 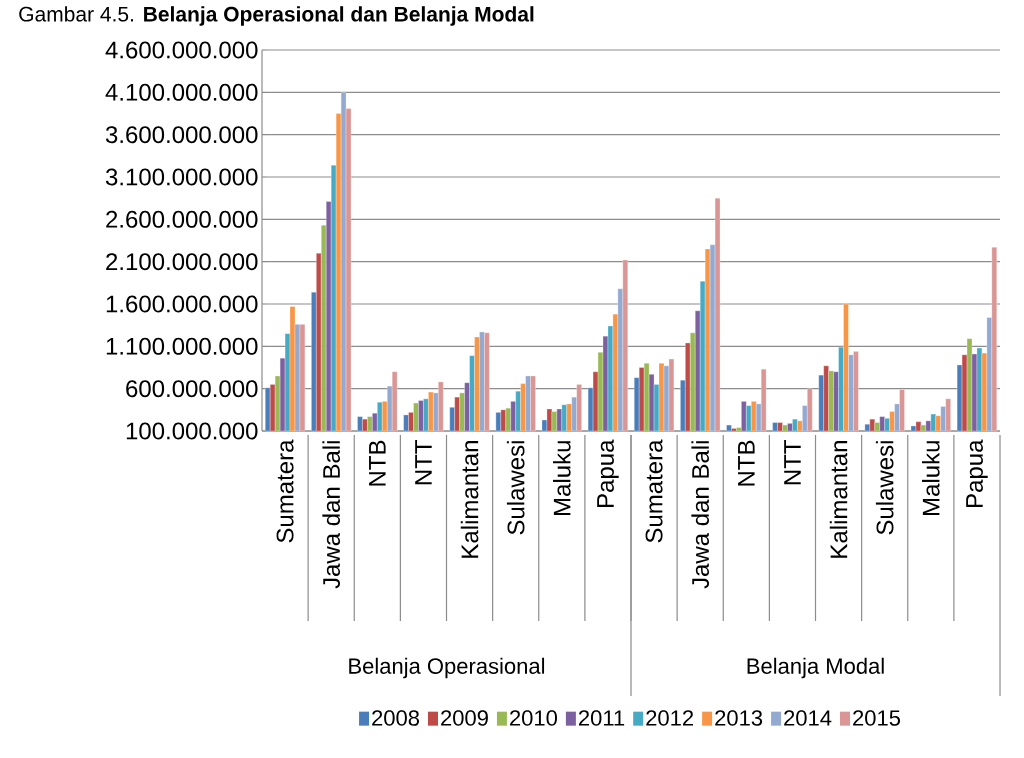 What do you see at coordinates (670, 718) in the screenshot?
I see `legend-label: 2012` at bounding box center [670, 718].